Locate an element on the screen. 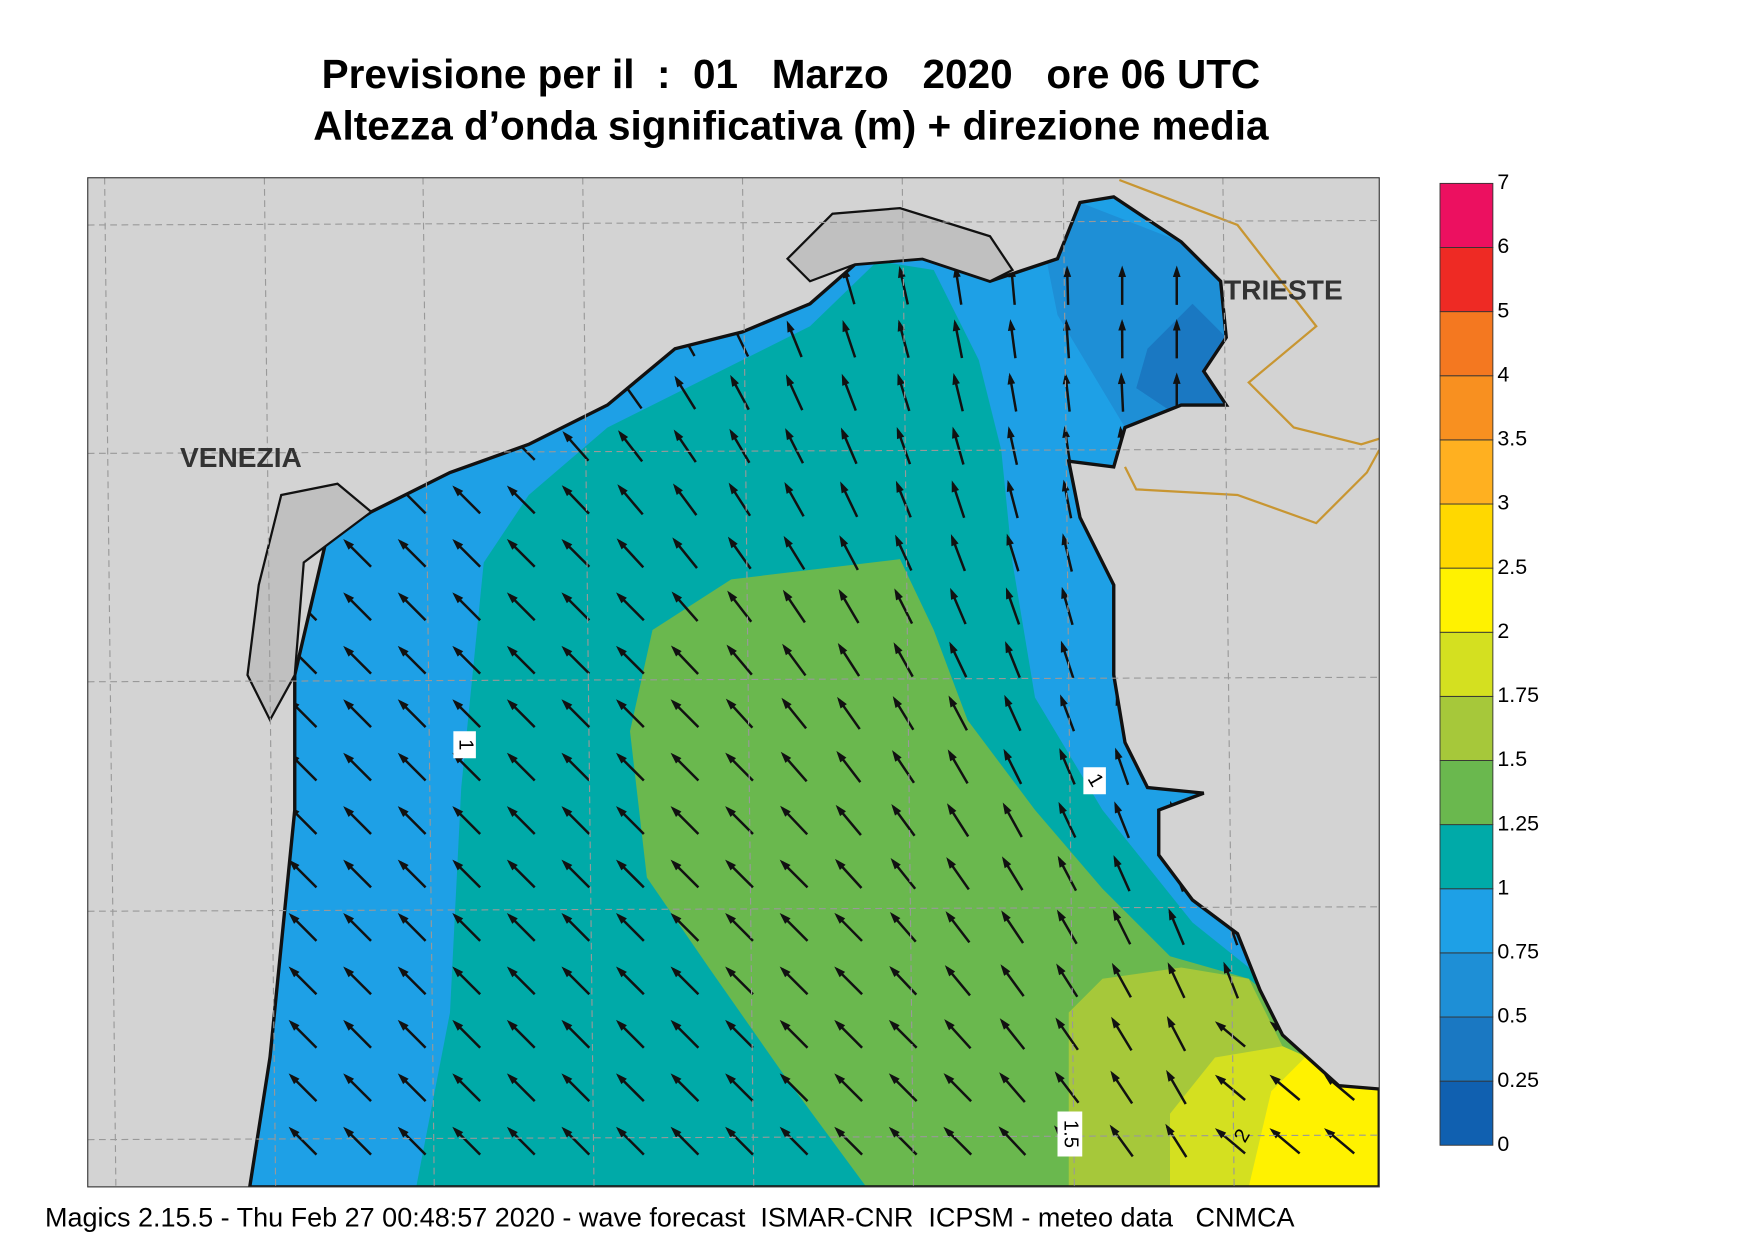 The image size is (1755, 1242). grid-line is located at coordinates (733, 1137).